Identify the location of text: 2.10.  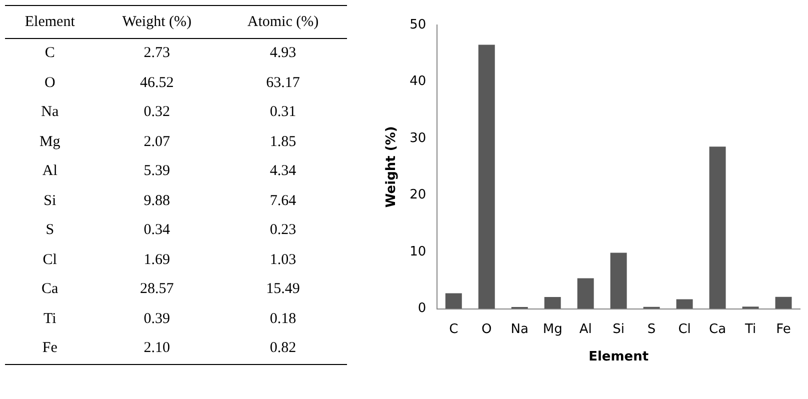
(157, 349).